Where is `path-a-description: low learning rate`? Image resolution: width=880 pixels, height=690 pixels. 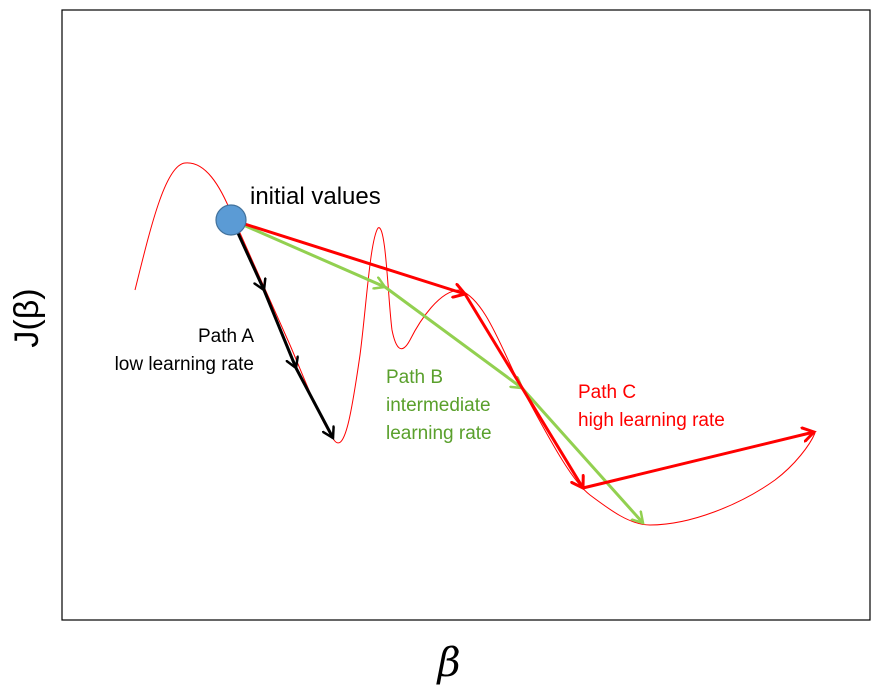
path-a-description: low learning rate is located at coordinates (184, 364).